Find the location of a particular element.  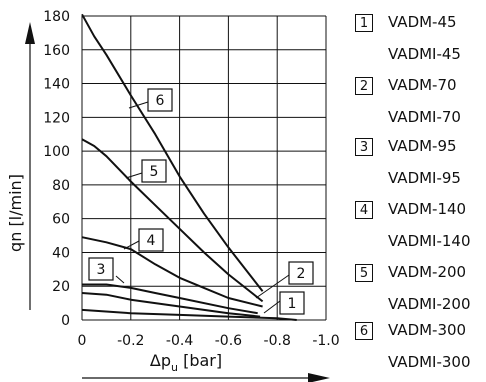

y-tick-label-5: 100 is located at coordinates (56, 152).